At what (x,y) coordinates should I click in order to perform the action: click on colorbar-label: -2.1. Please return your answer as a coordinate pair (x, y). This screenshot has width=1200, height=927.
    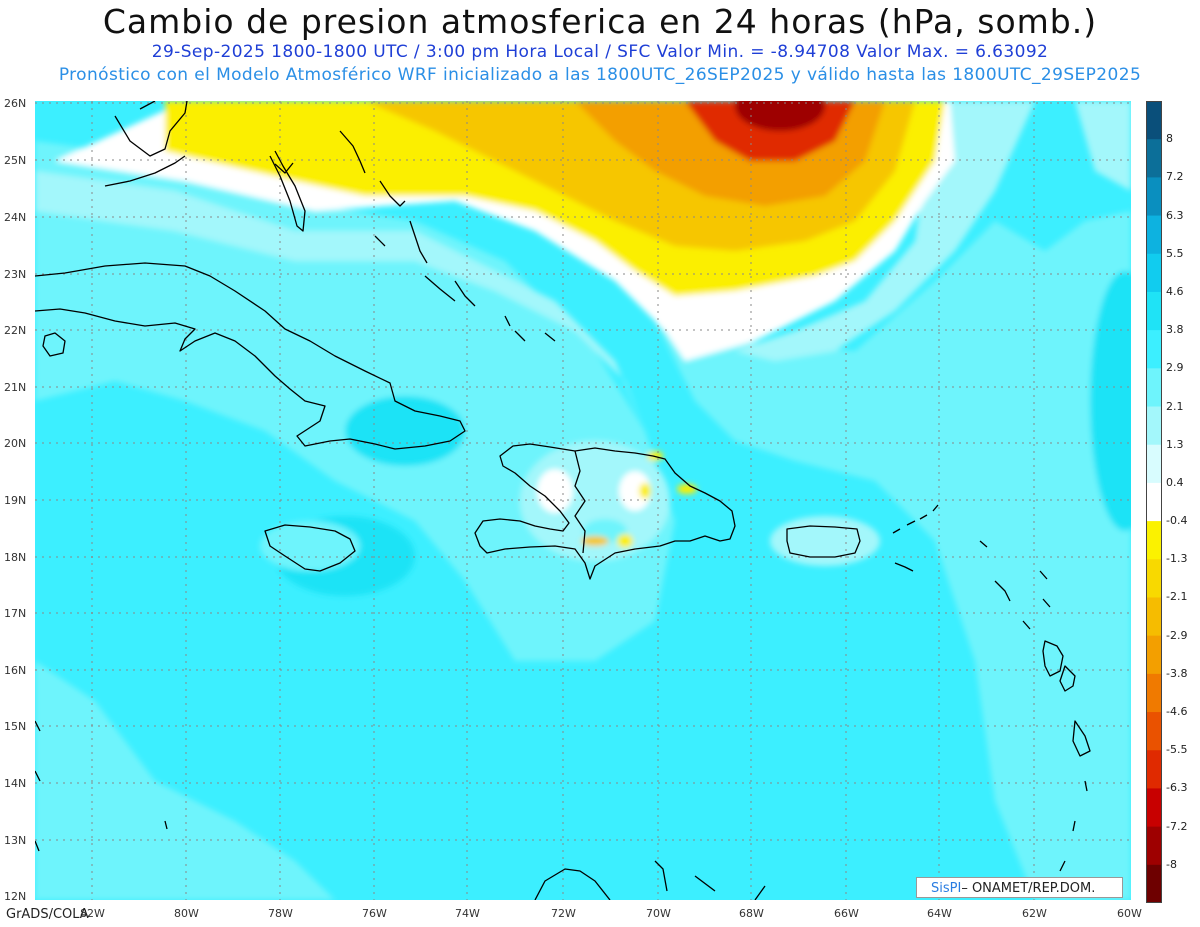
    Looking at the image, I should click on (1177, 597).